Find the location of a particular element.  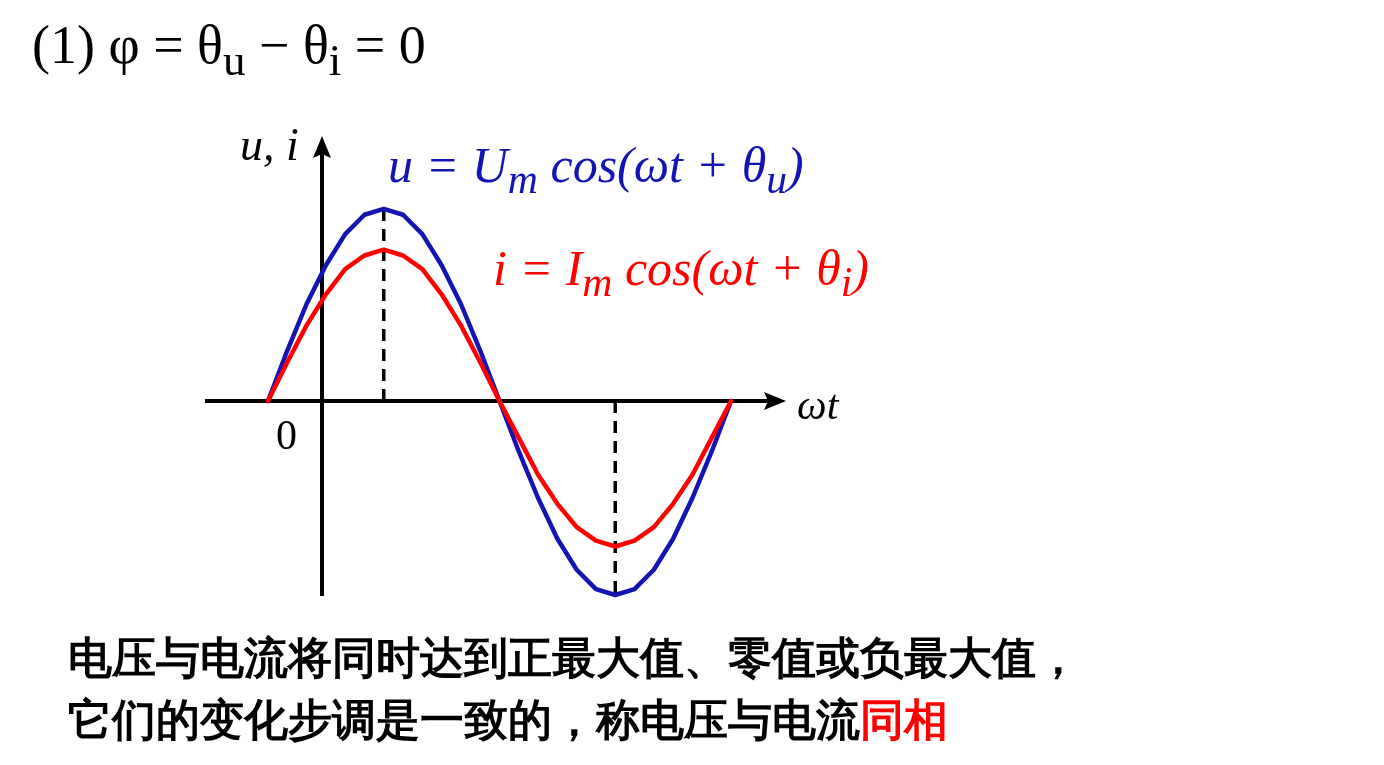

y-axis-title: u, i is located at coordinates (269, 144).